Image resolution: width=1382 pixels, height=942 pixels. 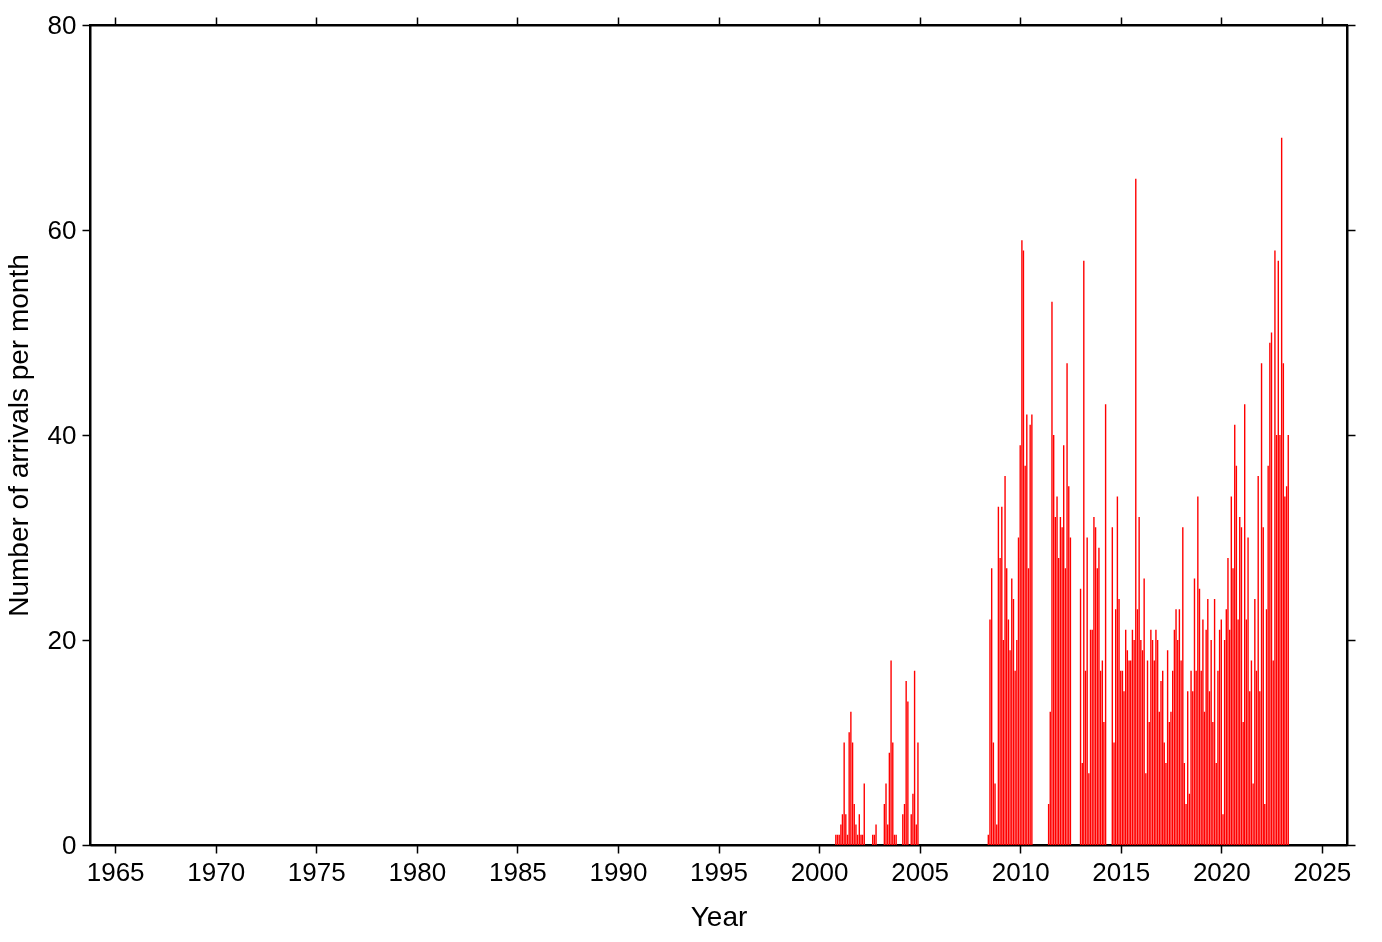 What do you see at coordinates (719, 916) in the screenshot?
I see `x-axis-title: Year` at bounding box center [719, 916].